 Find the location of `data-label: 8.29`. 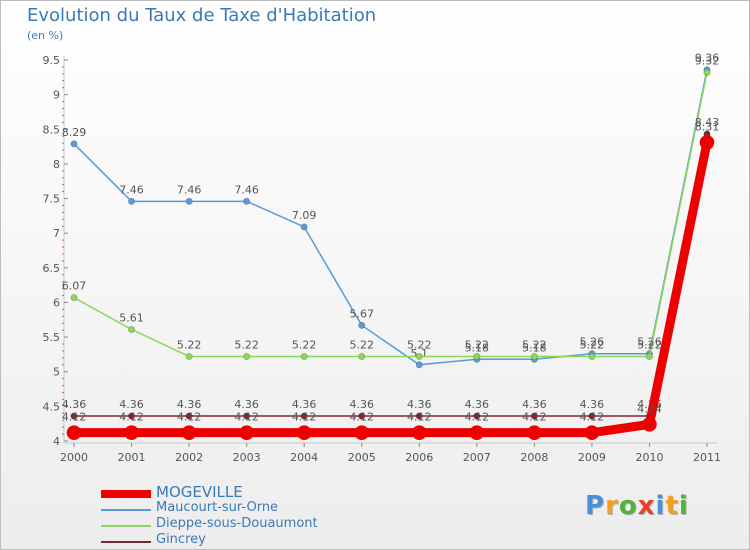

data-label: 8.29 is located at coordinates (74, 132).